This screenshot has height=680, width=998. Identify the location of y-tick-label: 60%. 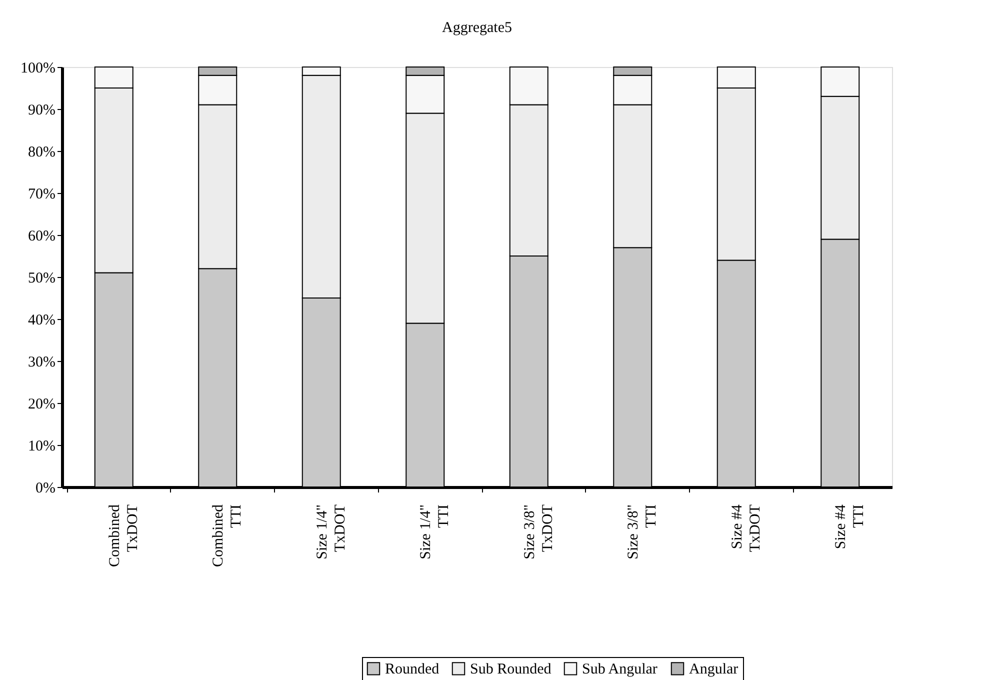
(42, 236).